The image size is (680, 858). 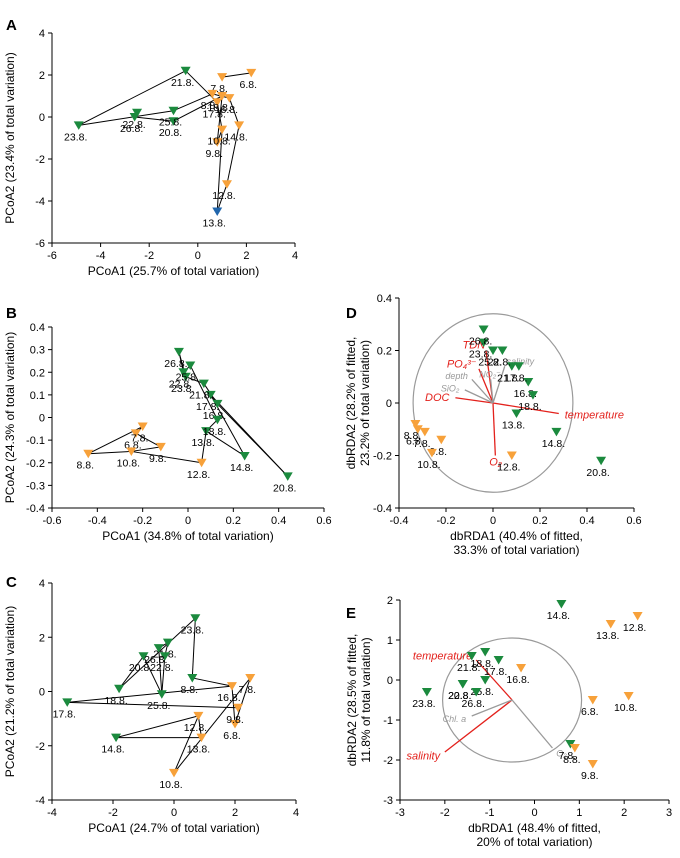 What do you see at coordinates (351, 403) in the screenshot?
I see `y-axis-label: dbRDA2 (28.2% of fitted,` at bounding box center [351, 403].